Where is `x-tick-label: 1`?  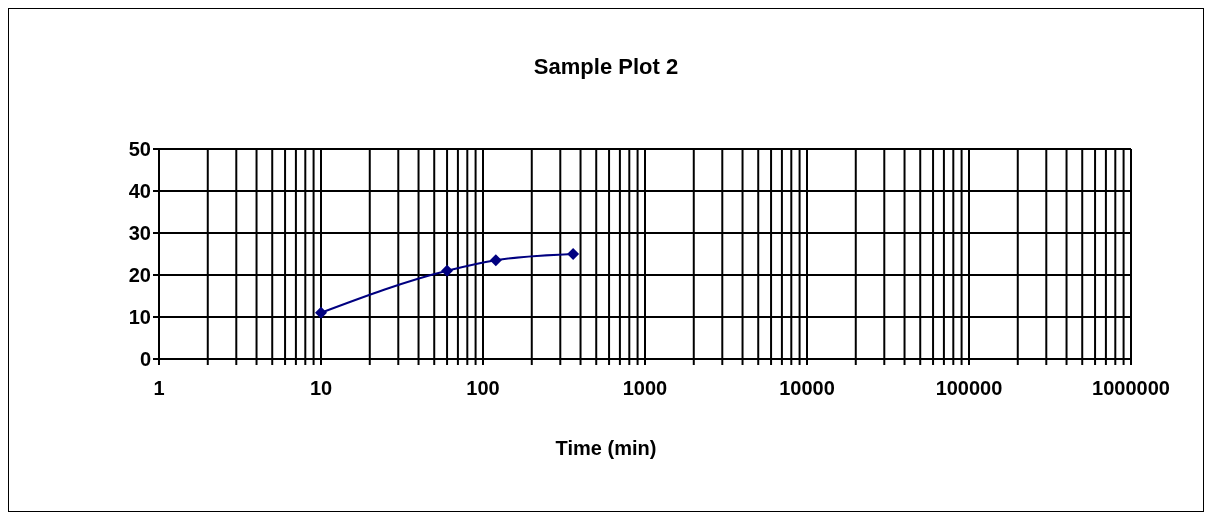
x-tick-label: 1 is located at coordinates (159, 388).